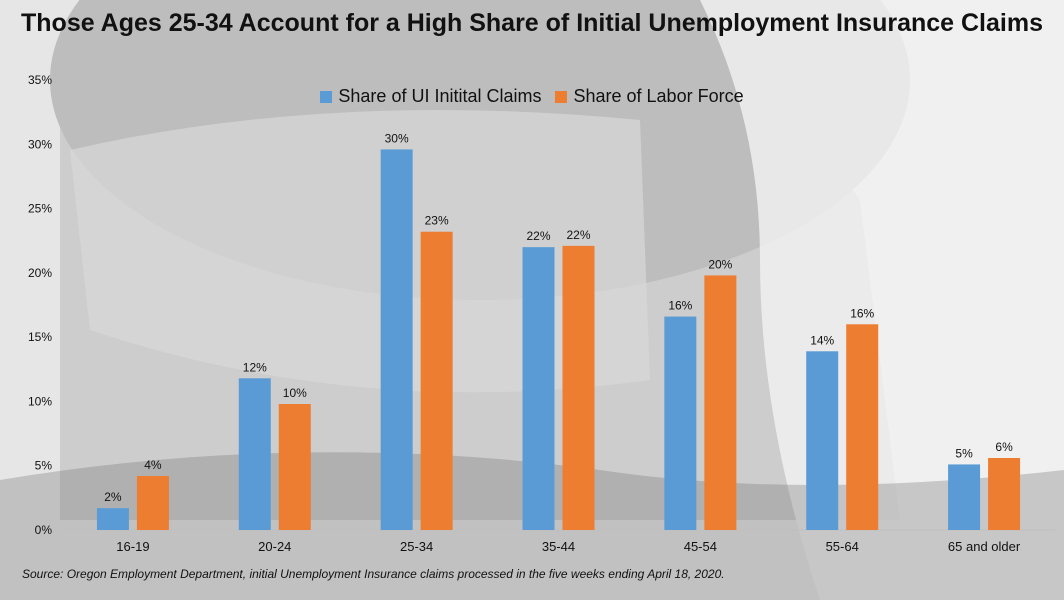 The width and height of the screenshot is (1064, 600). Describe the element at coordinates (1004, 447) in the screenshot. I see `data-label-labor-force: 6%` at that location.